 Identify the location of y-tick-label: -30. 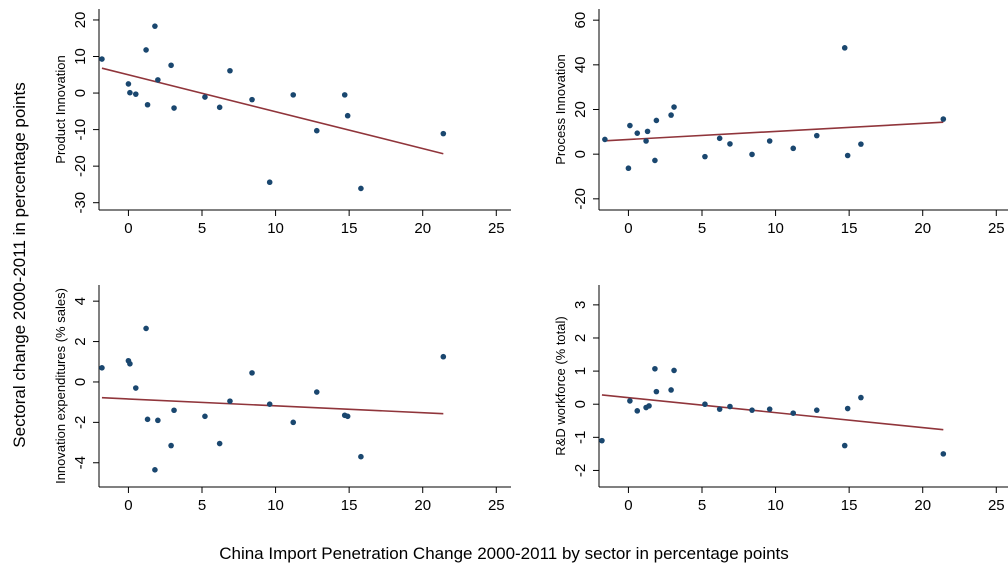
(80, 203).